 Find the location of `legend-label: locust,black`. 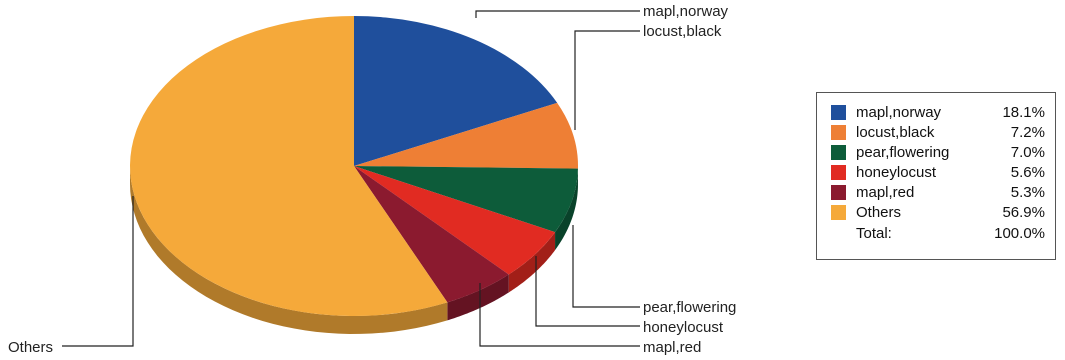

legend-label: locust,black is located at coordinates (895, 132).